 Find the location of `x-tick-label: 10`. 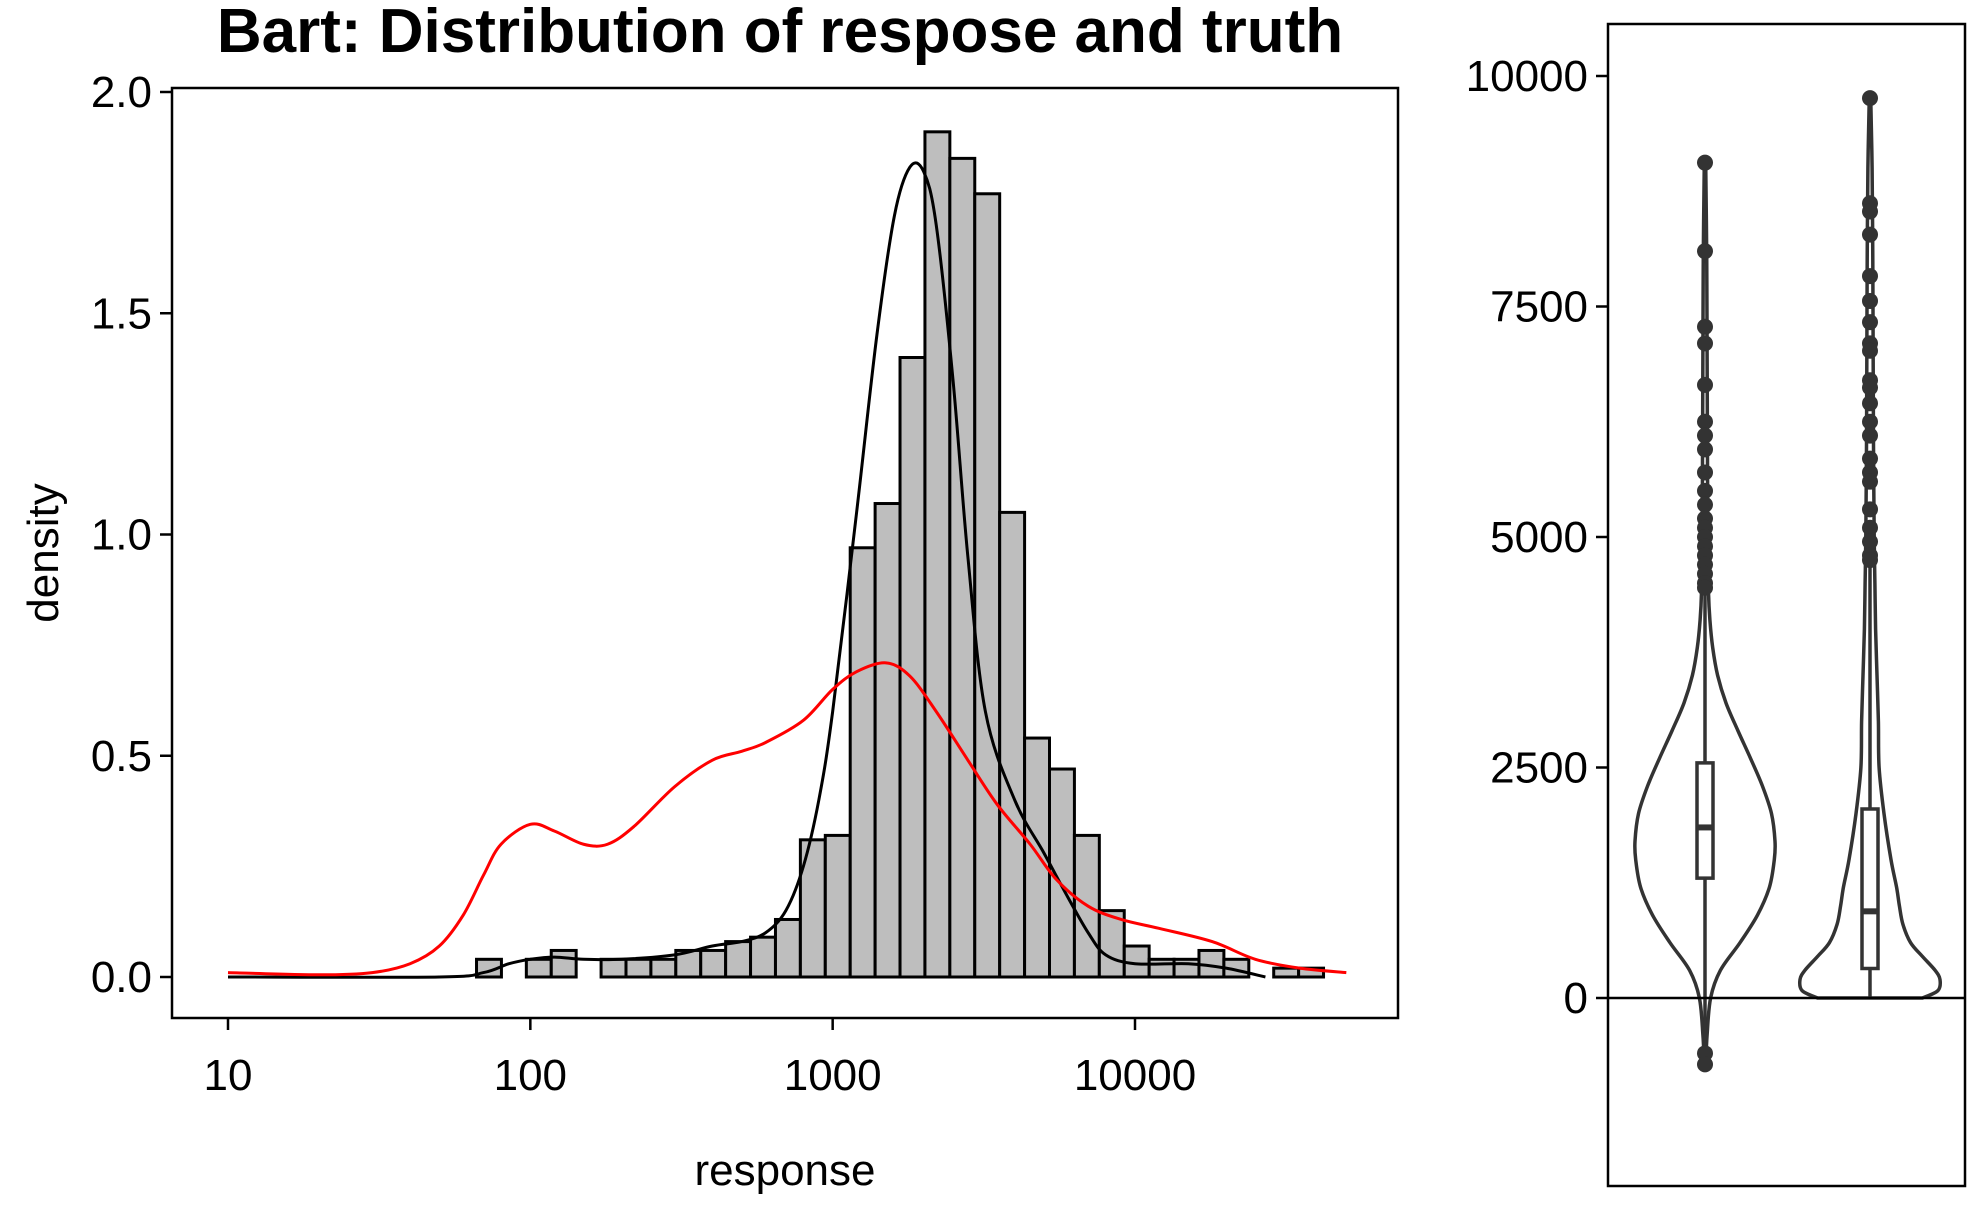

x-tick-label: 10 is located at coordinates (228, 1075).